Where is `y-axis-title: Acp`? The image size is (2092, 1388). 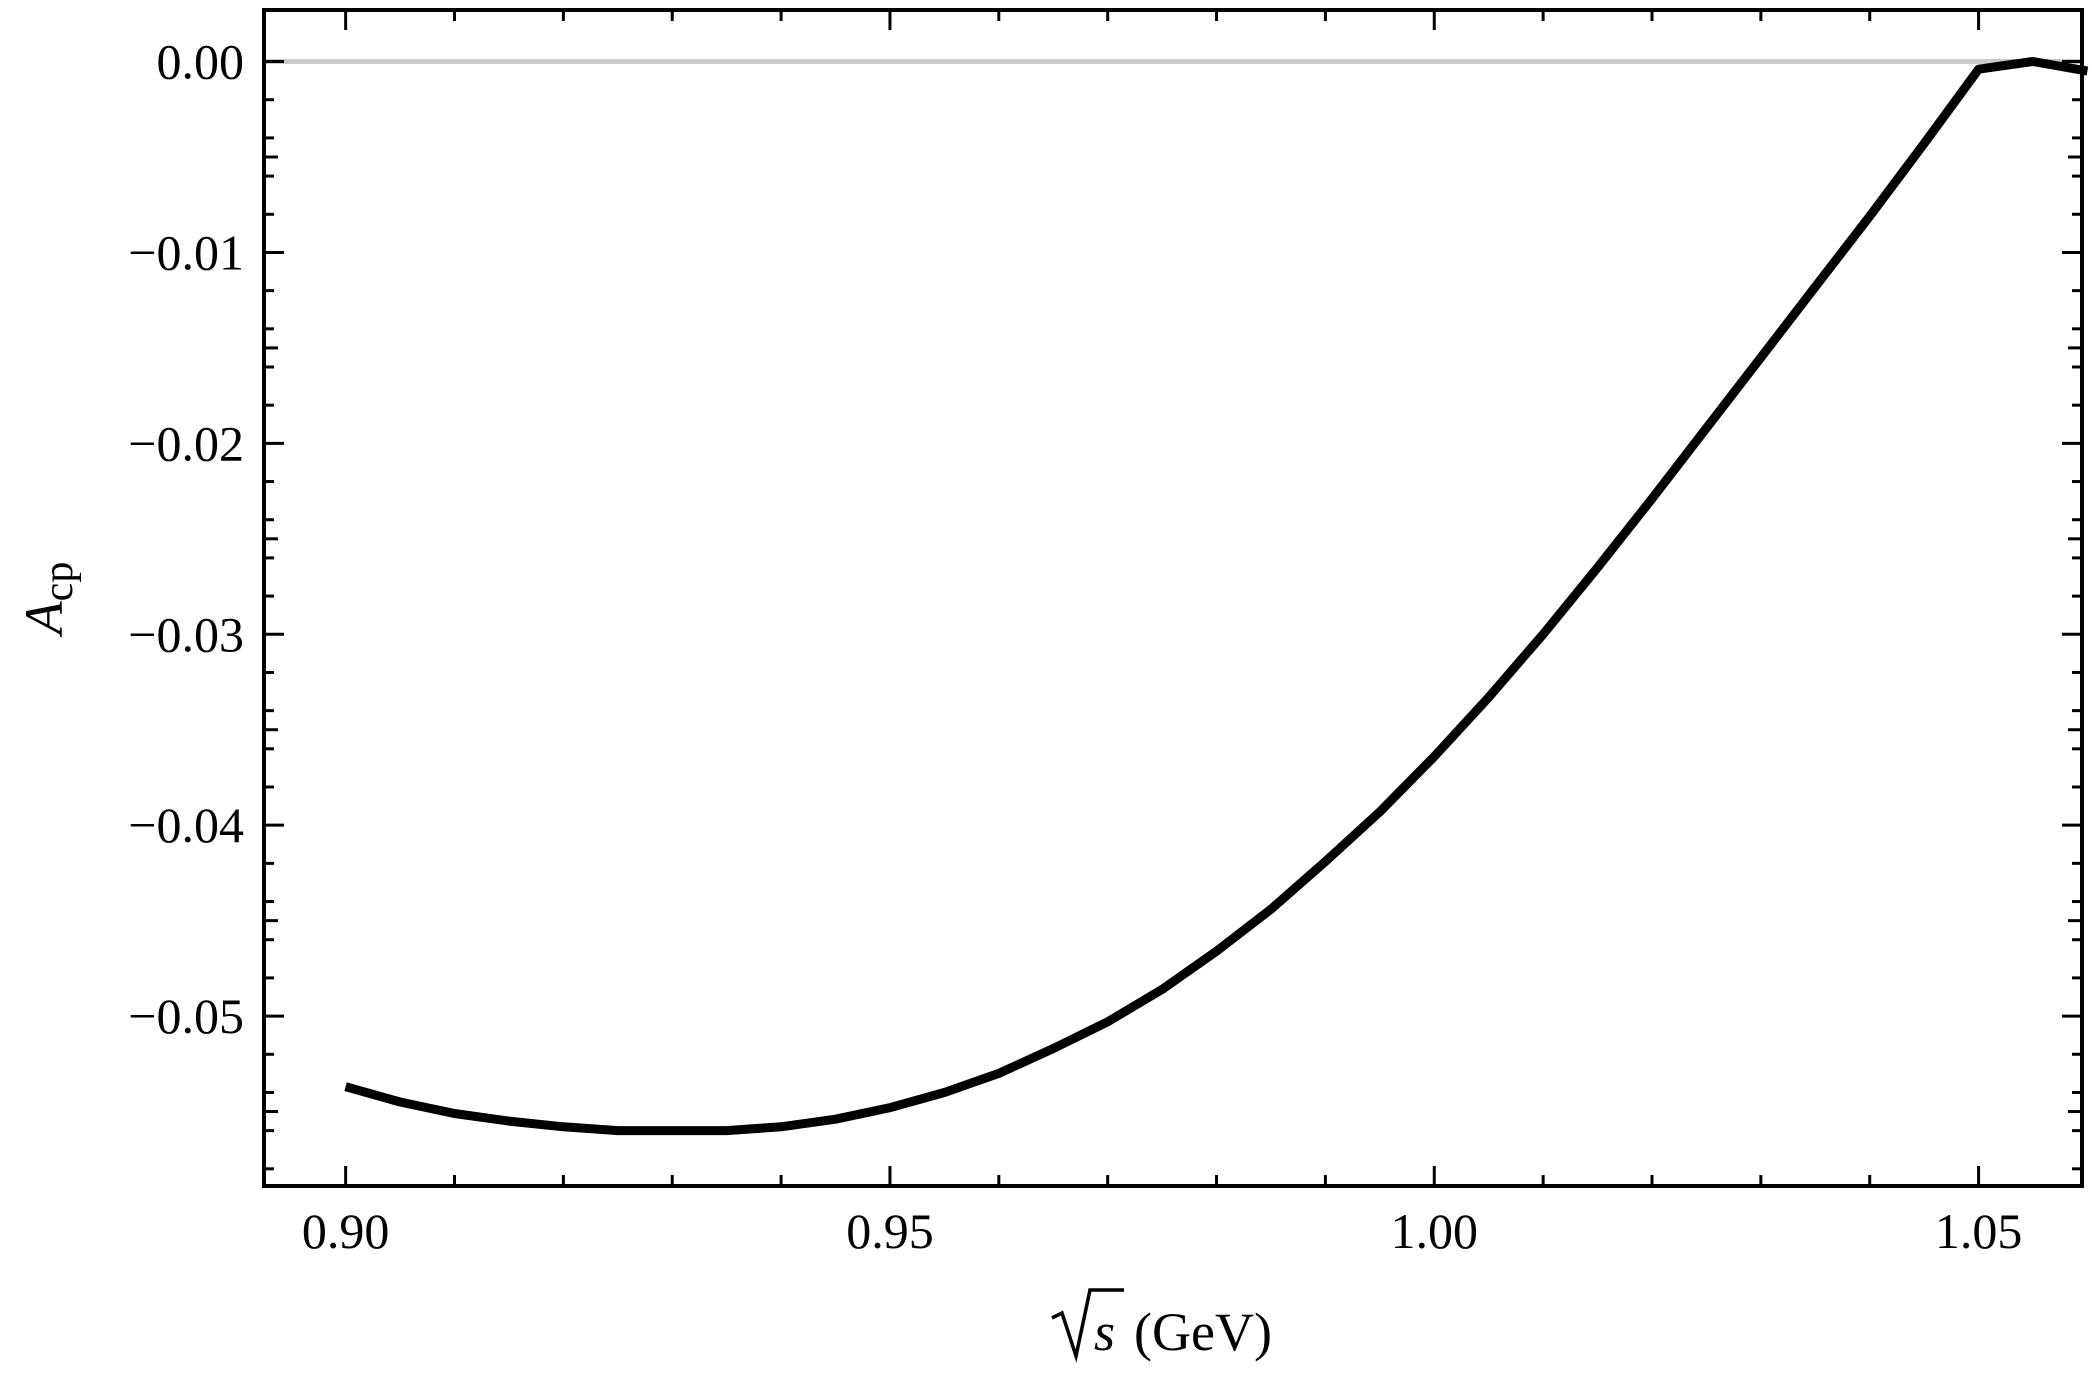
y-axis-title: Acp is located at coordinates (48, 600).